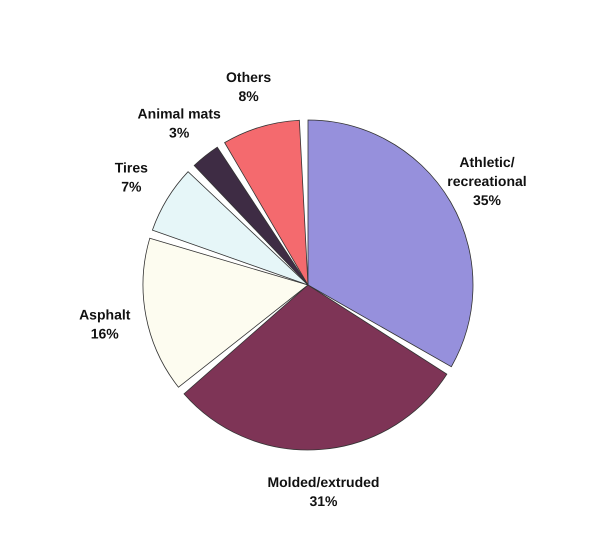 This screenshot has width=607, height=560. What do you see at coordinates (179, 132) in the screenshot?
I see `data-label: 3%` at bounding box center [179, 132].